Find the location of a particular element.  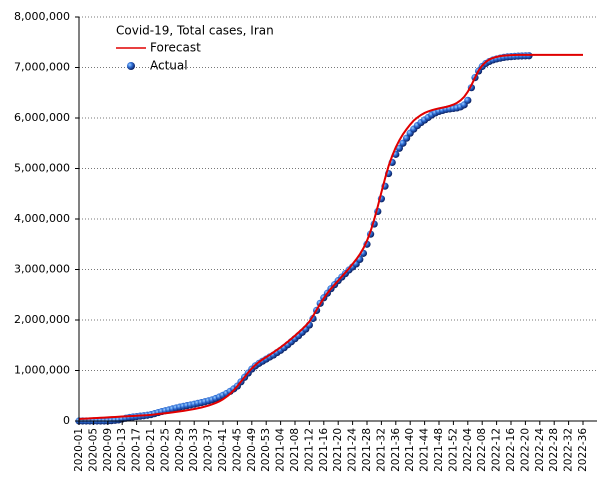

x-tick-label: 2020-49 is located at coordinates (252, 450).